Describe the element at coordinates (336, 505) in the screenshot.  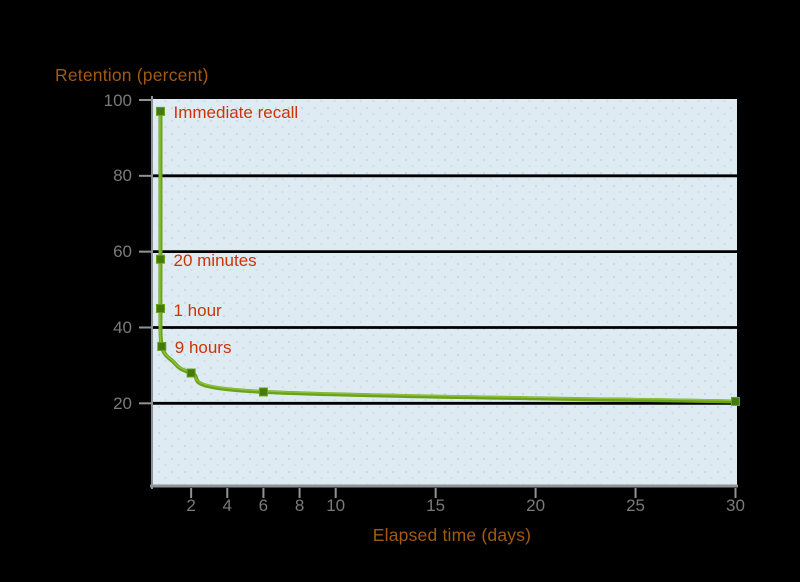
I see `x-tick-label: 10` at that location.